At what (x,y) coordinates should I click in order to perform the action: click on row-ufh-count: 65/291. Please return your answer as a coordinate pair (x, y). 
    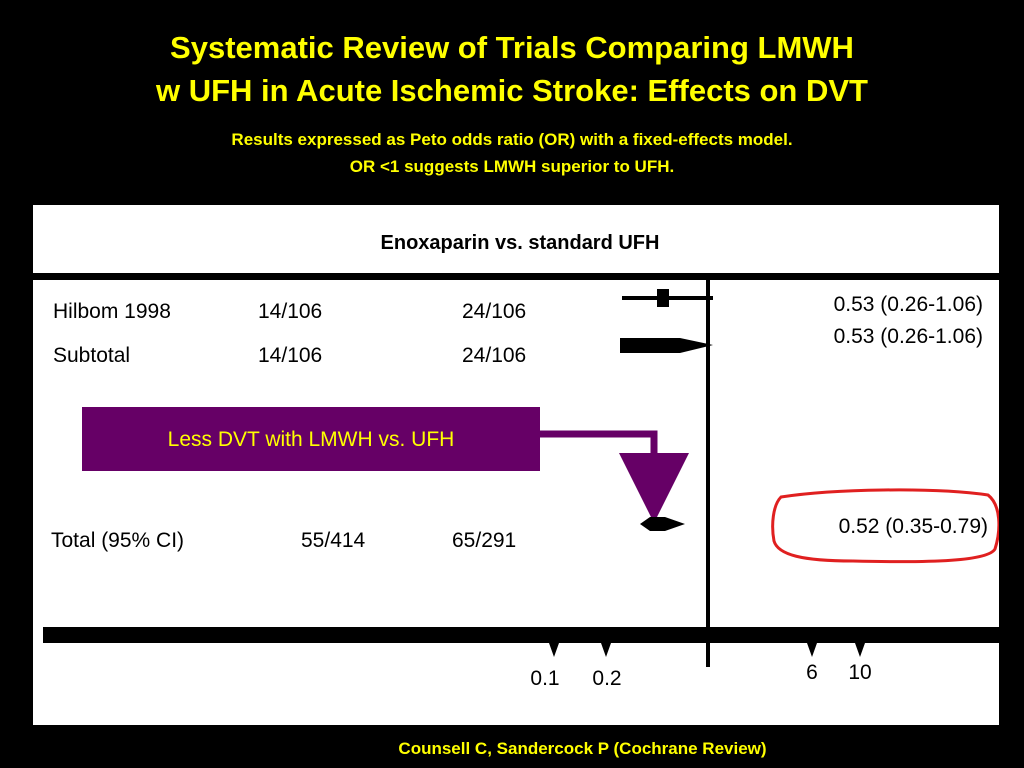
    Looking at the image, I should click on (484, 540).